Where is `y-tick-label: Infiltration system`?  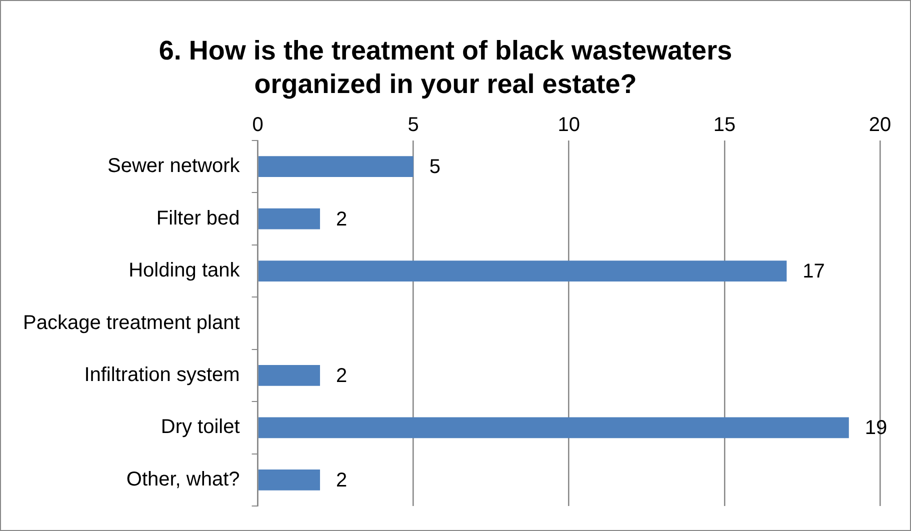 y-tick-label: Infiltration system is located at coordinates (162, 375).